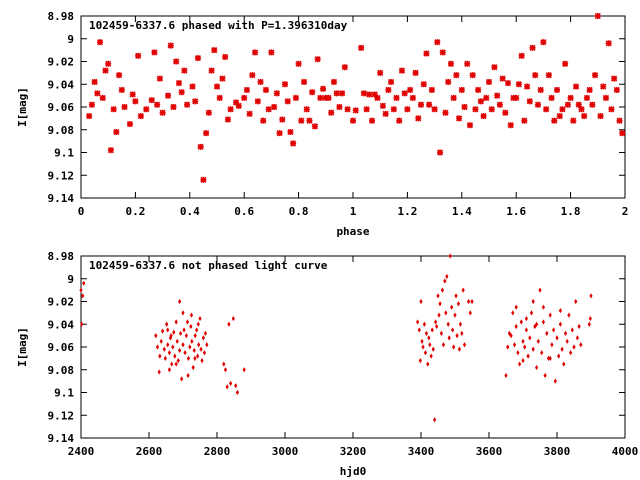  Describe the element at coordinates (70, 279) in the screenshot. I see `y-tick-label: 9` at that location.